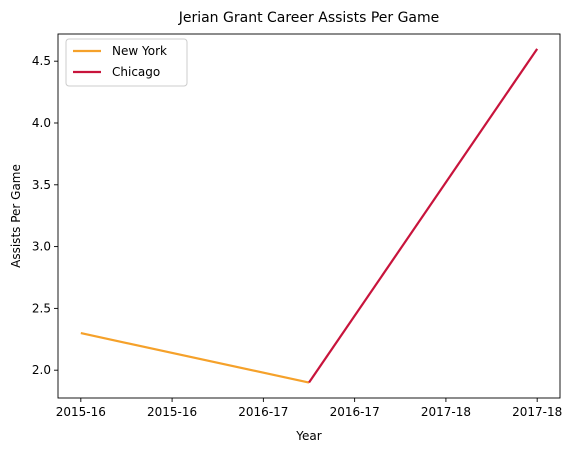  What do you see at coordinates (139, 51) in the screenshot?
I see `legend-entry: New York` at bounding box center [139, 51].